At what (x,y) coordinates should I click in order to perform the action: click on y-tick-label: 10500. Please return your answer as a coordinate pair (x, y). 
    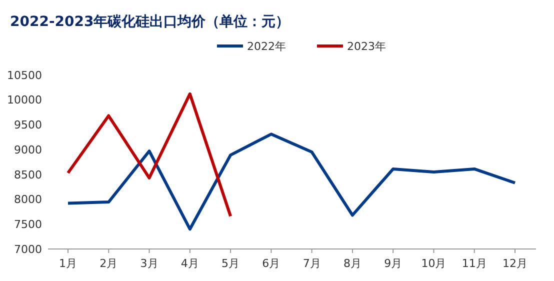
    Looking at the image, I should click on (24, 75).